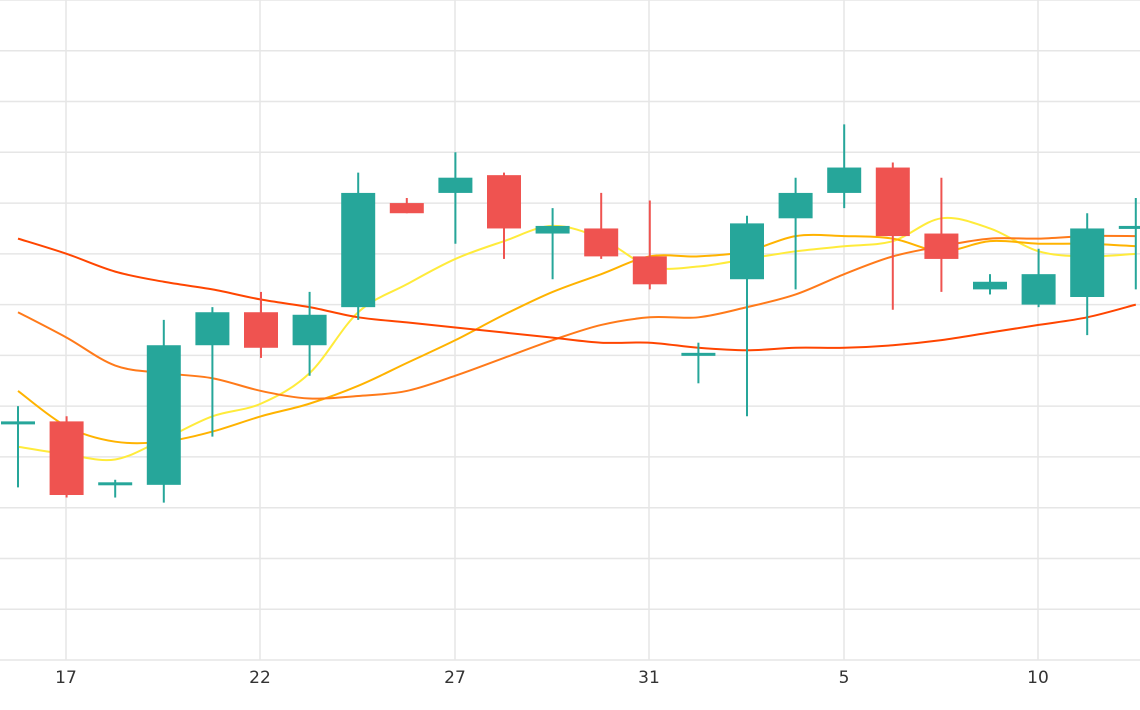 The height and width of the screenshot is (710, 1140). I want to click on x-tick-label: 5, so click(844, 678).